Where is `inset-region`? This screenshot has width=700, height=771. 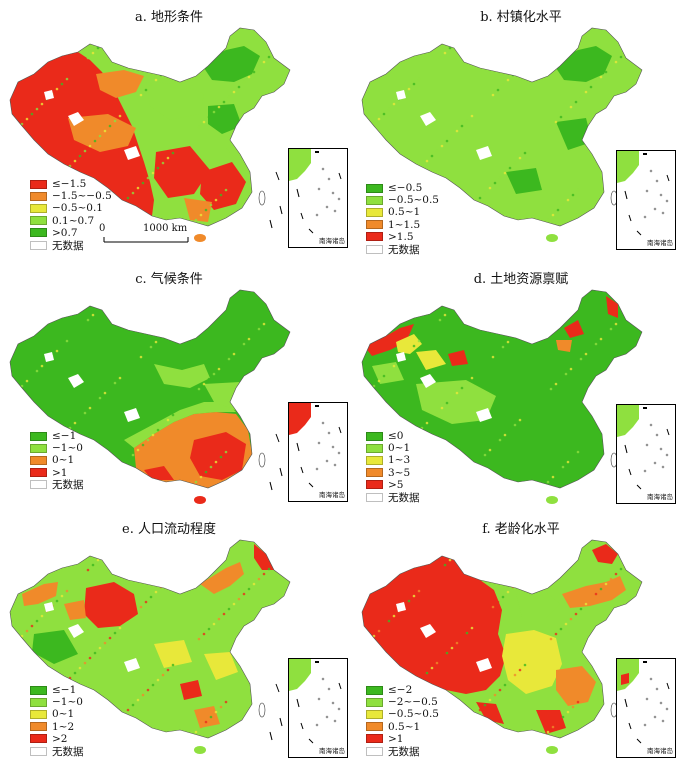
inset-region is located at coordinates (297, 423).